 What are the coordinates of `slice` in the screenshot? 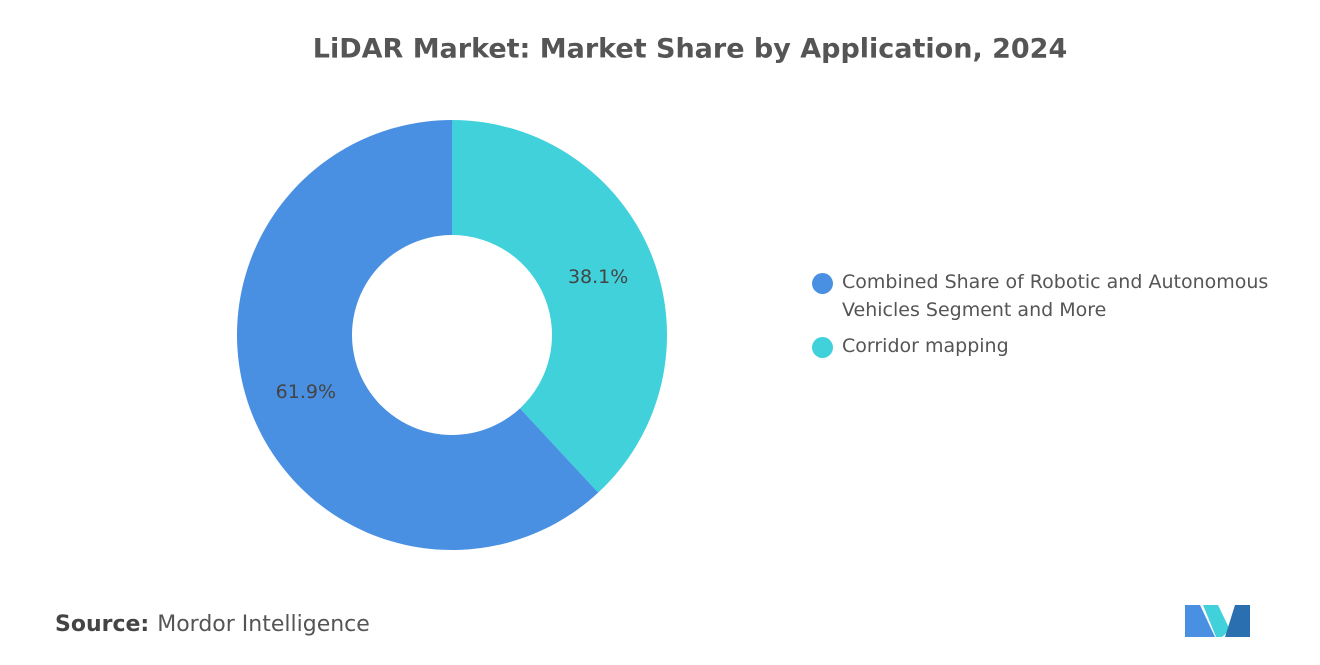 It's located at (560, 306).